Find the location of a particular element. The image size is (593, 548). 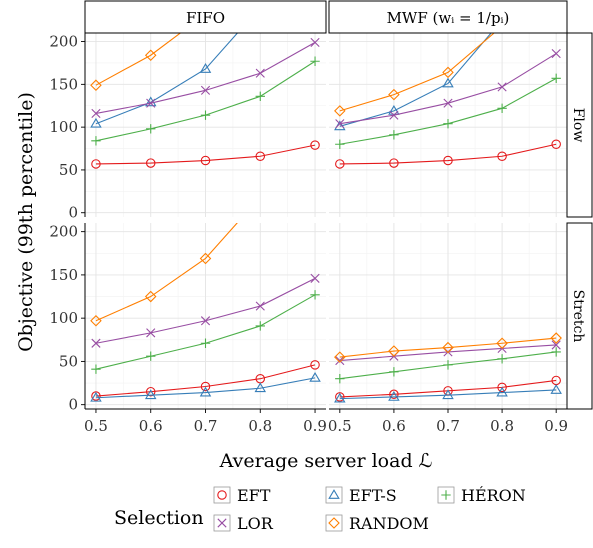

legend-label: EFT-S is located at coordinates (373, 495).